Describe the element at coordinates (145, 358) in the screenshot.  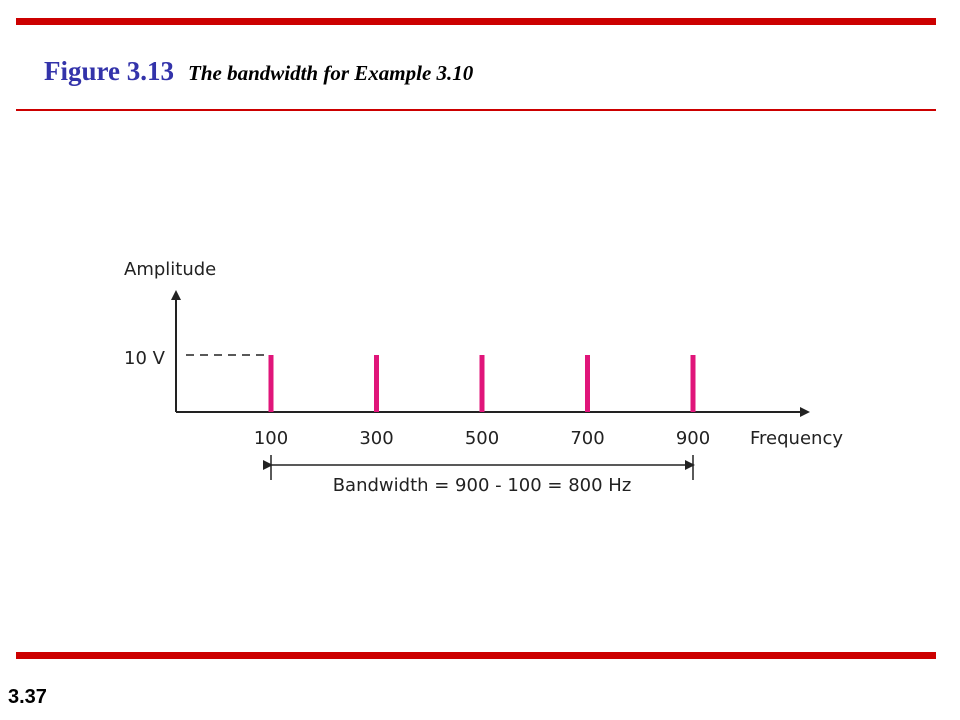
I see `y-tick-label: 10 V` at that location.